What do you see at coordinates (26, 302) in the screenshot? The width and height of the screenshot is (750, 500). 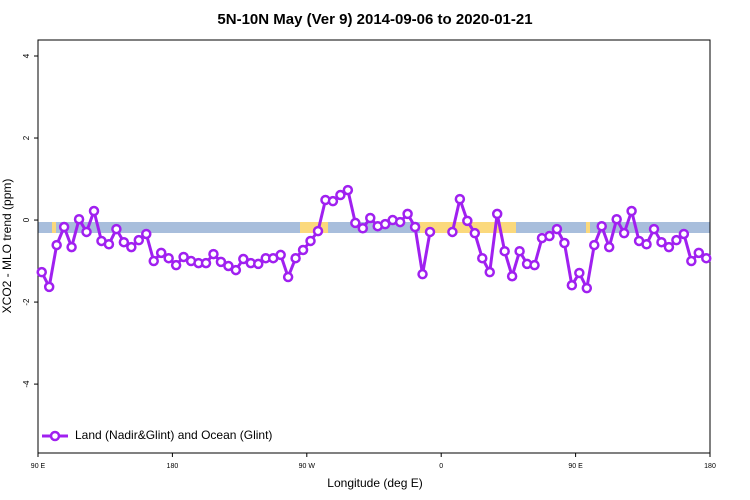 I see `y-tick-label: -2` at bounding box center [26, 302].